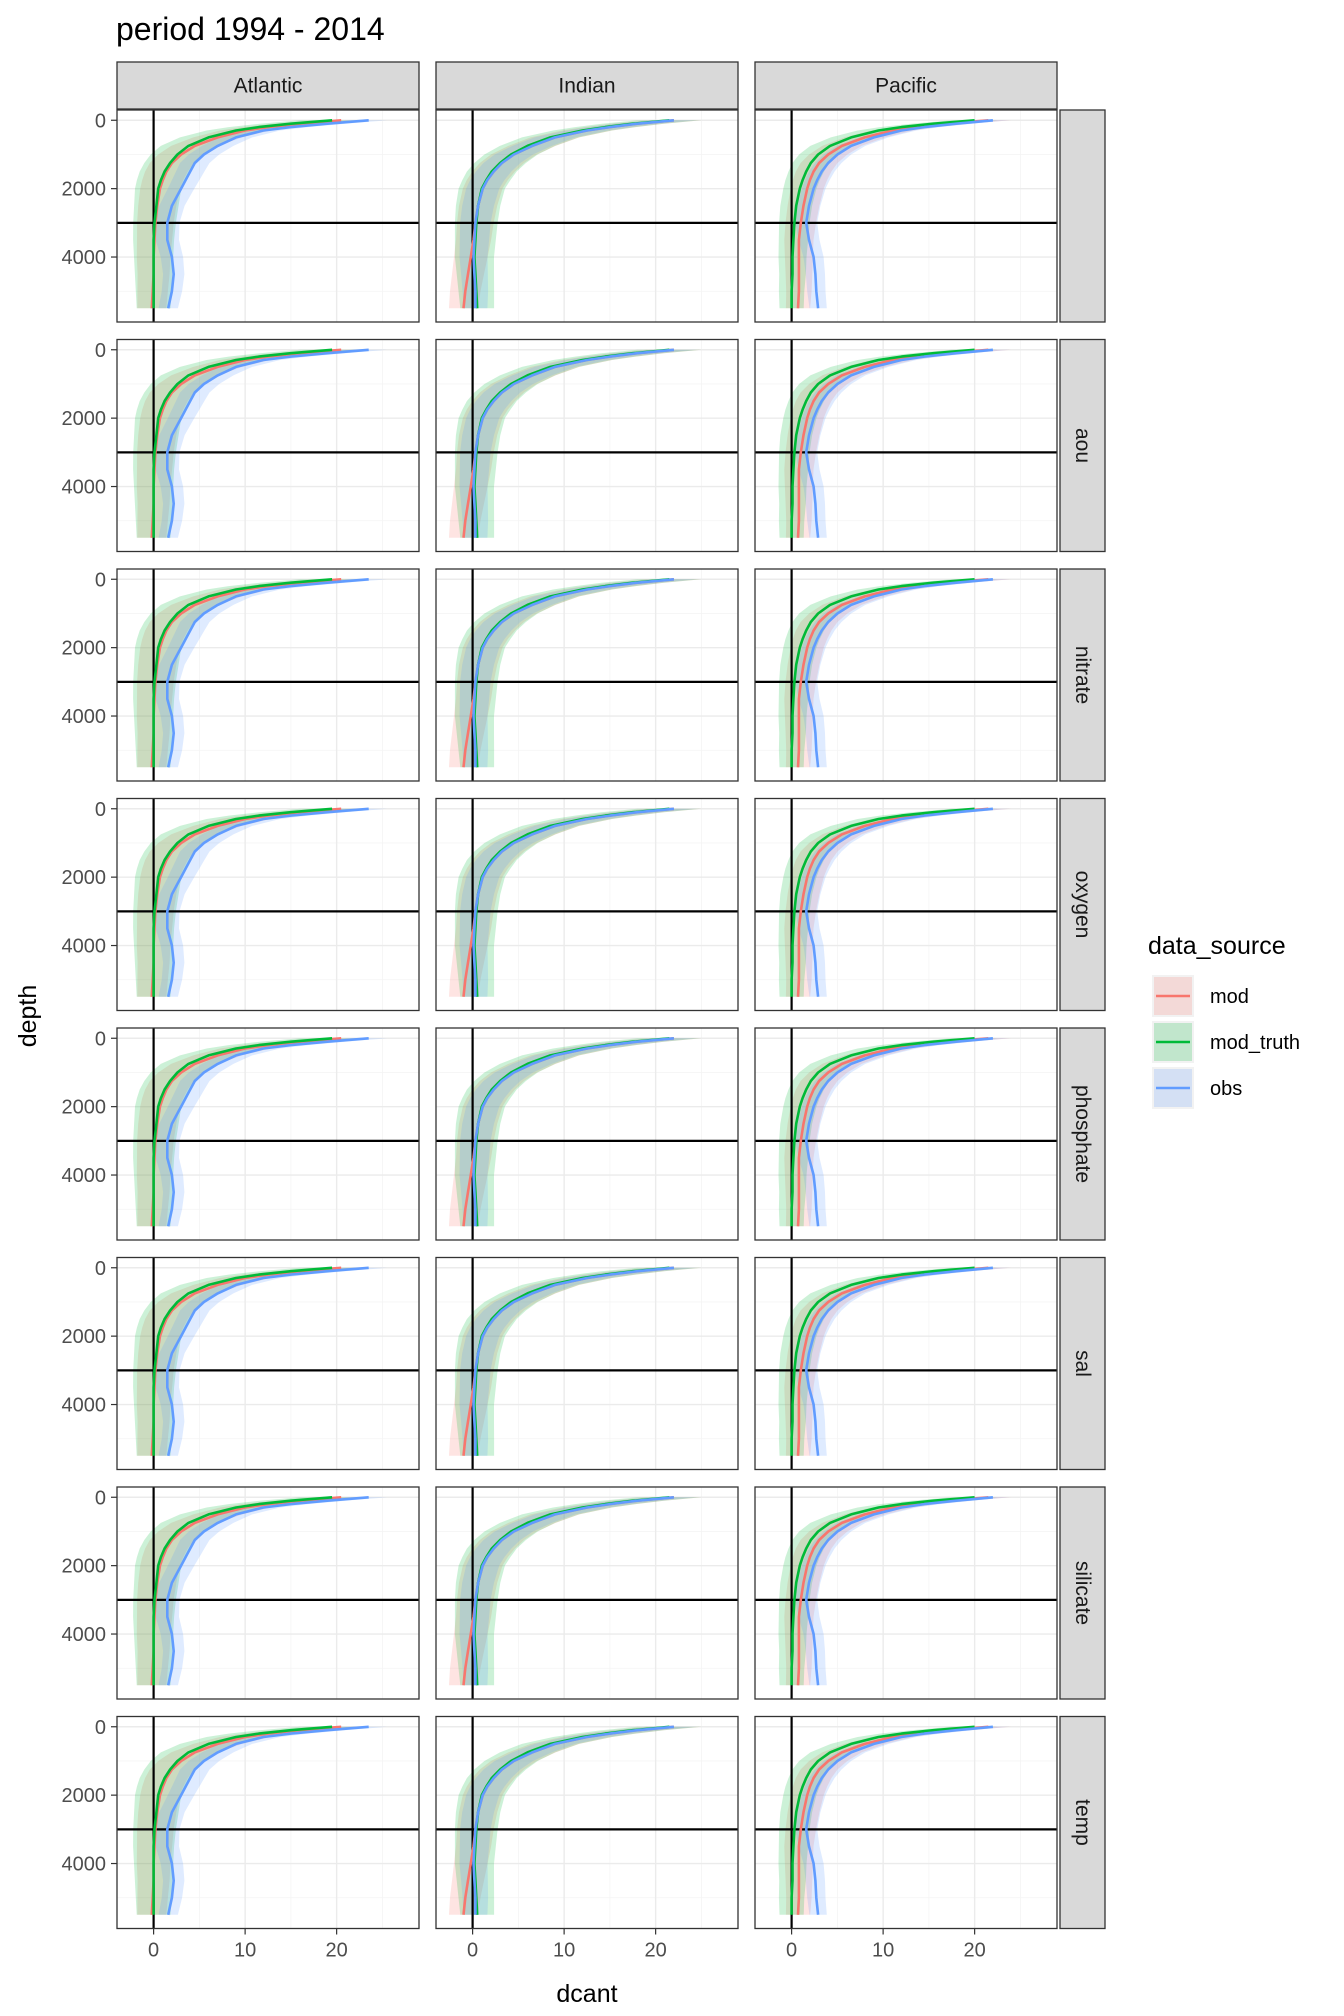 The width and height of the screenshot is (1344, 2016). Describe the element at coordinates (1082, 1822) in the screenshot. I see `row-strip-temp: temp` at that location.